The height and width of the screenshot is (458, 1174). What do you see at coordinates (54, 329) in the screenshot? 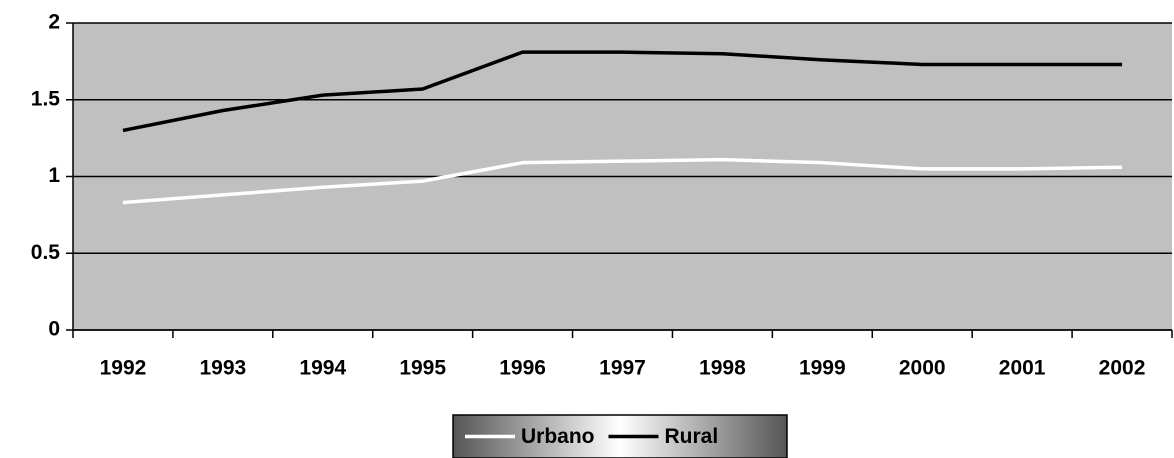
I see `y-tick-label: 0` at bounding box center [54, 329].